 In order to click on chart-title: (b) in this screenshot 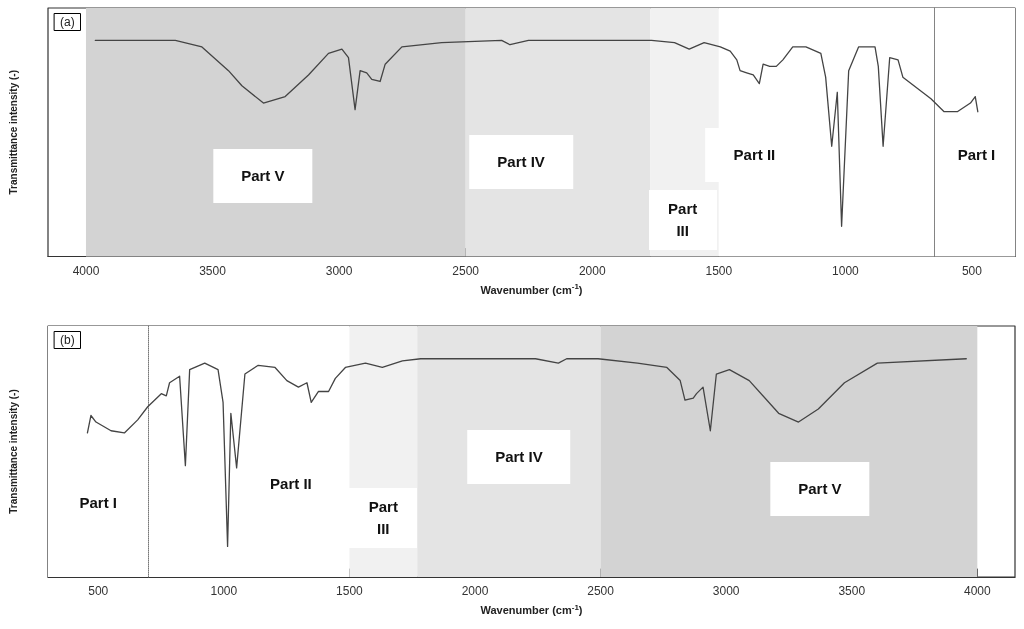, I will do `click(67, 340)`.